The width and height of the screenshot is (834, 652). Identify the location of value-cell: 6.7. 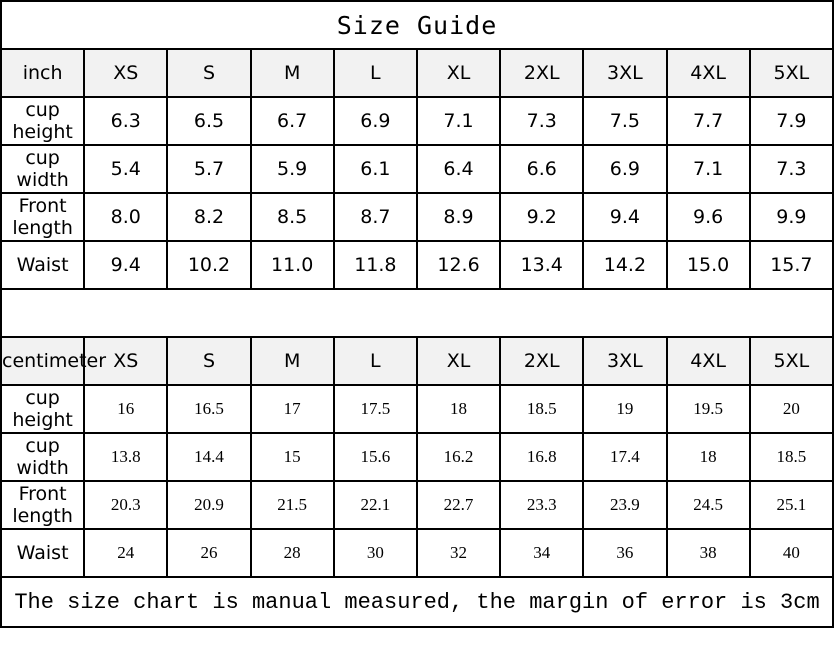
(292, 121).